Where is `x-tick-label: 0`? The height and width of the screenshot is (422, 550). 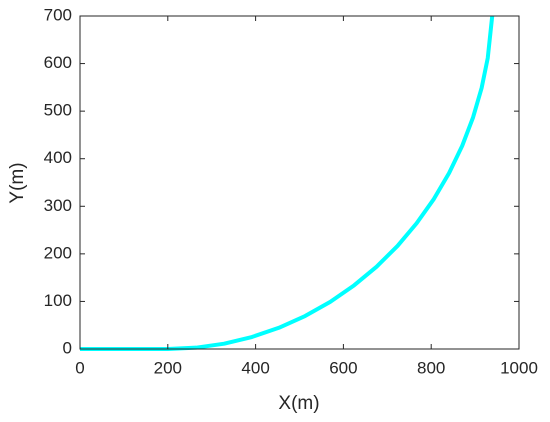 x-tick-label: 0 is located at coordinates (79, 367).